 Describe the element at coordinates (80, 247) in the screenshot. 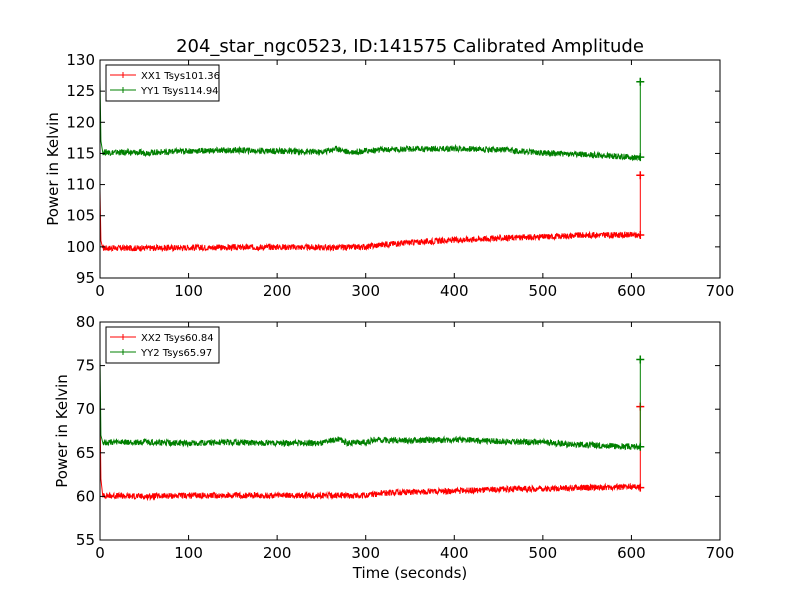

I see `y-tick-label: 100` at that location.